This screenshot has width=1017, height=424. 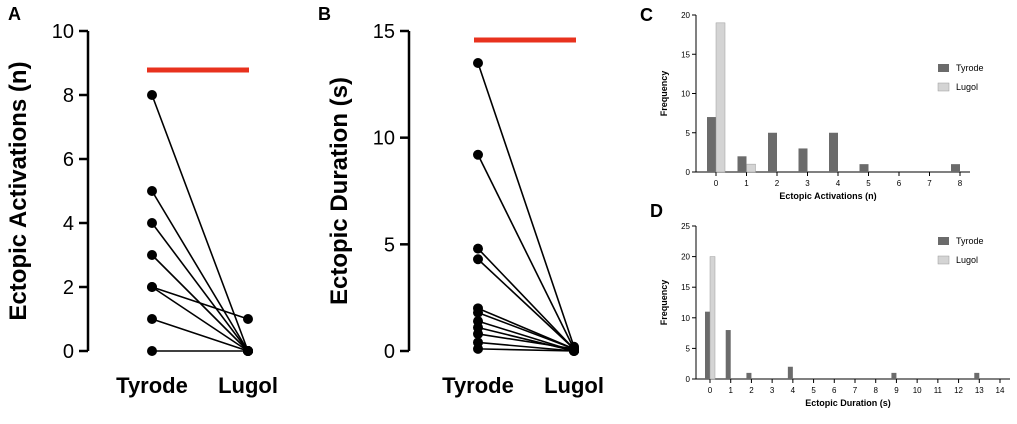 What do you see at coordinates (688, 172) in the screenshot?
I see `panel-c-y-tick-label: 0` at bounding box center [688, 172].